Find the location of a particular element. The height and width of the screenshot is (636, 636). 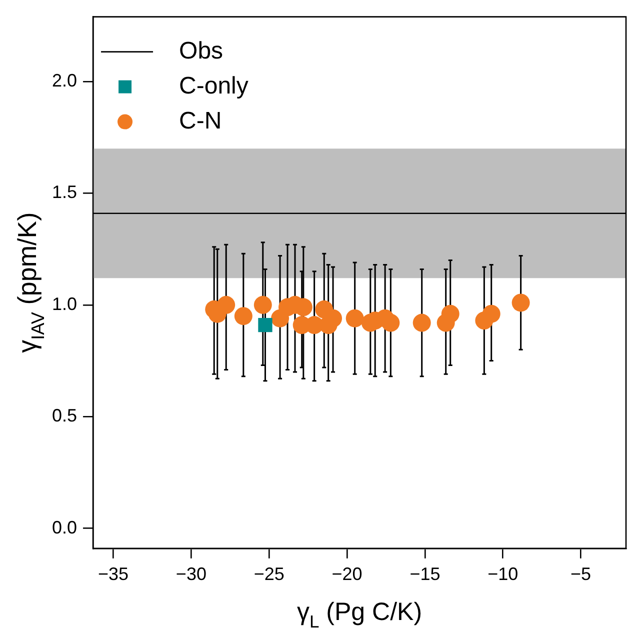

legend-label: Obs is located at coordinates (201, 50).